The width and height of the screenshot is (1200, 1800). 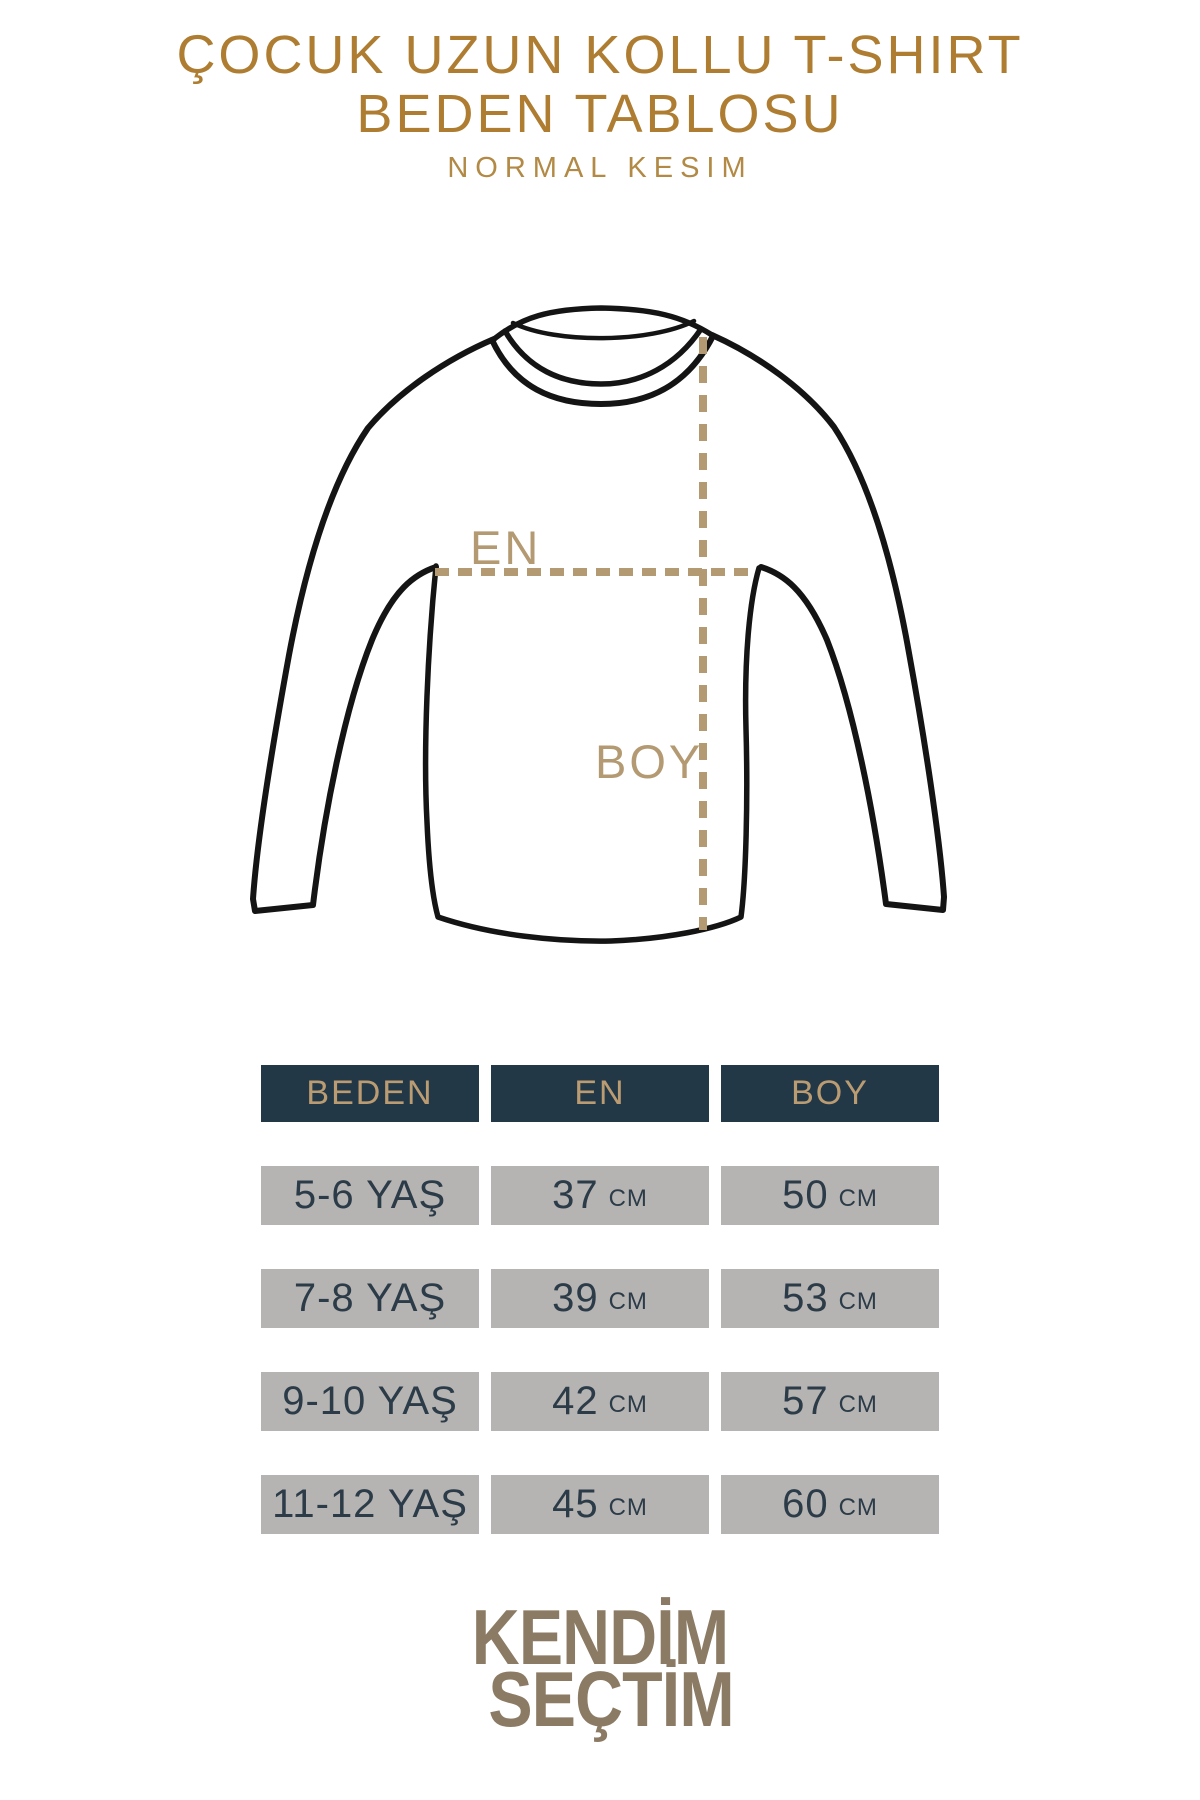 What do you see at coordinates (830, 1195) in the screenshot?
I see `size-cell-length: 50 CM` at bounding box center [830, 1195].